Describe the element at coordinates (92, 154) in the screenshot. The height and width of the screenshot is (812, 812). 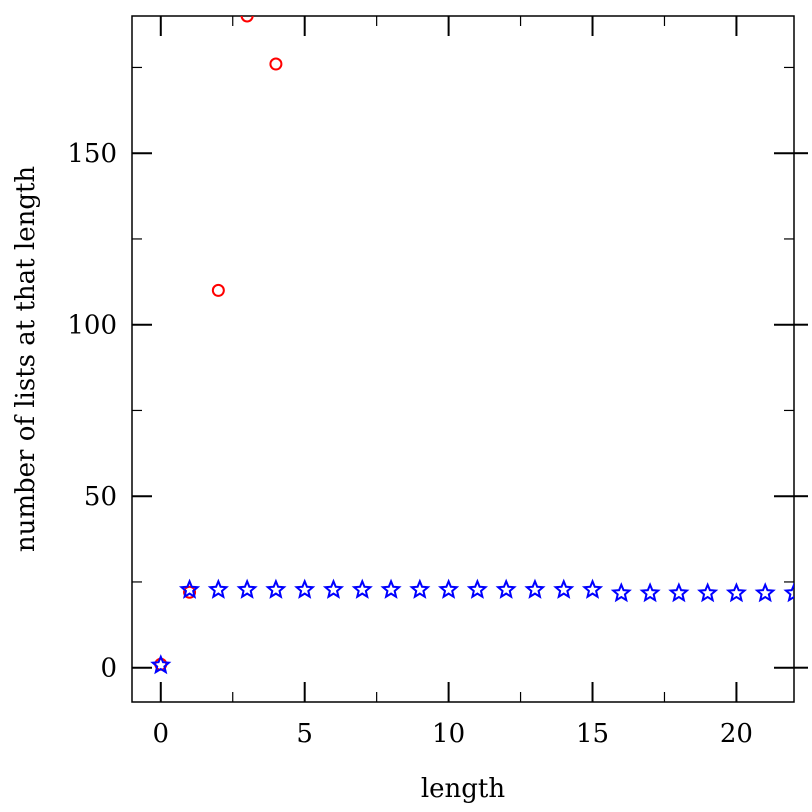
I see `y-tick-label: 150` at that location.